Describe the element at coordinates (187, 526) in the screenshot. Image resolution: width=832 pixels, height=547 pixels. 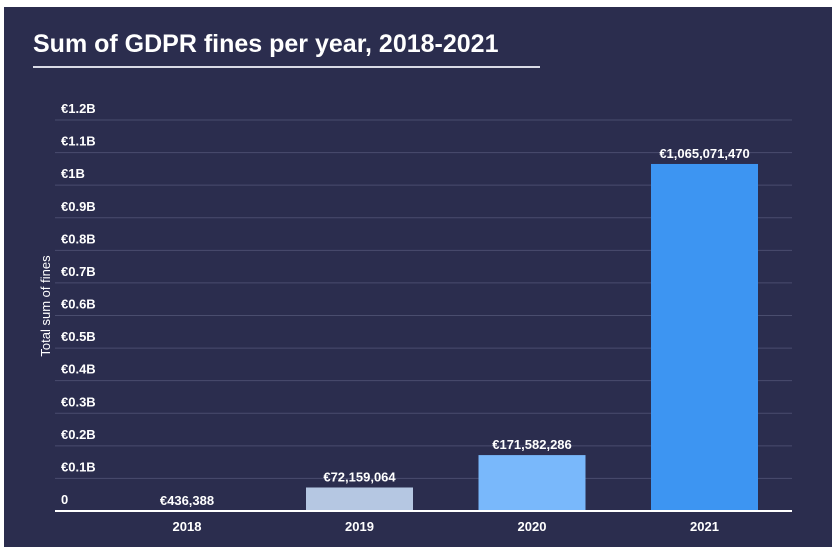
I see `x-tick-label-2018: 2018` at that location.